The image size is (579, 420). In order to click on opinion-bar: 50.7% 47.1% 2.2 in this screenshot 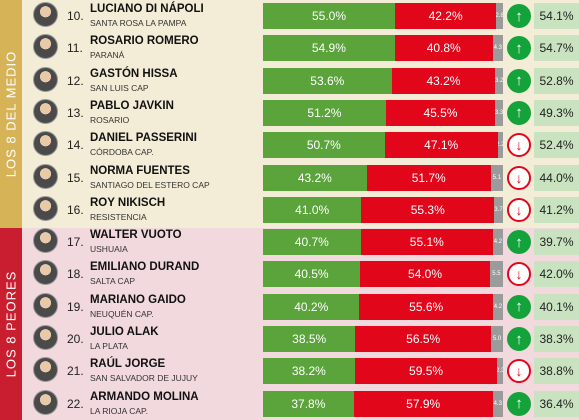, I will do `click(383, 145)`.